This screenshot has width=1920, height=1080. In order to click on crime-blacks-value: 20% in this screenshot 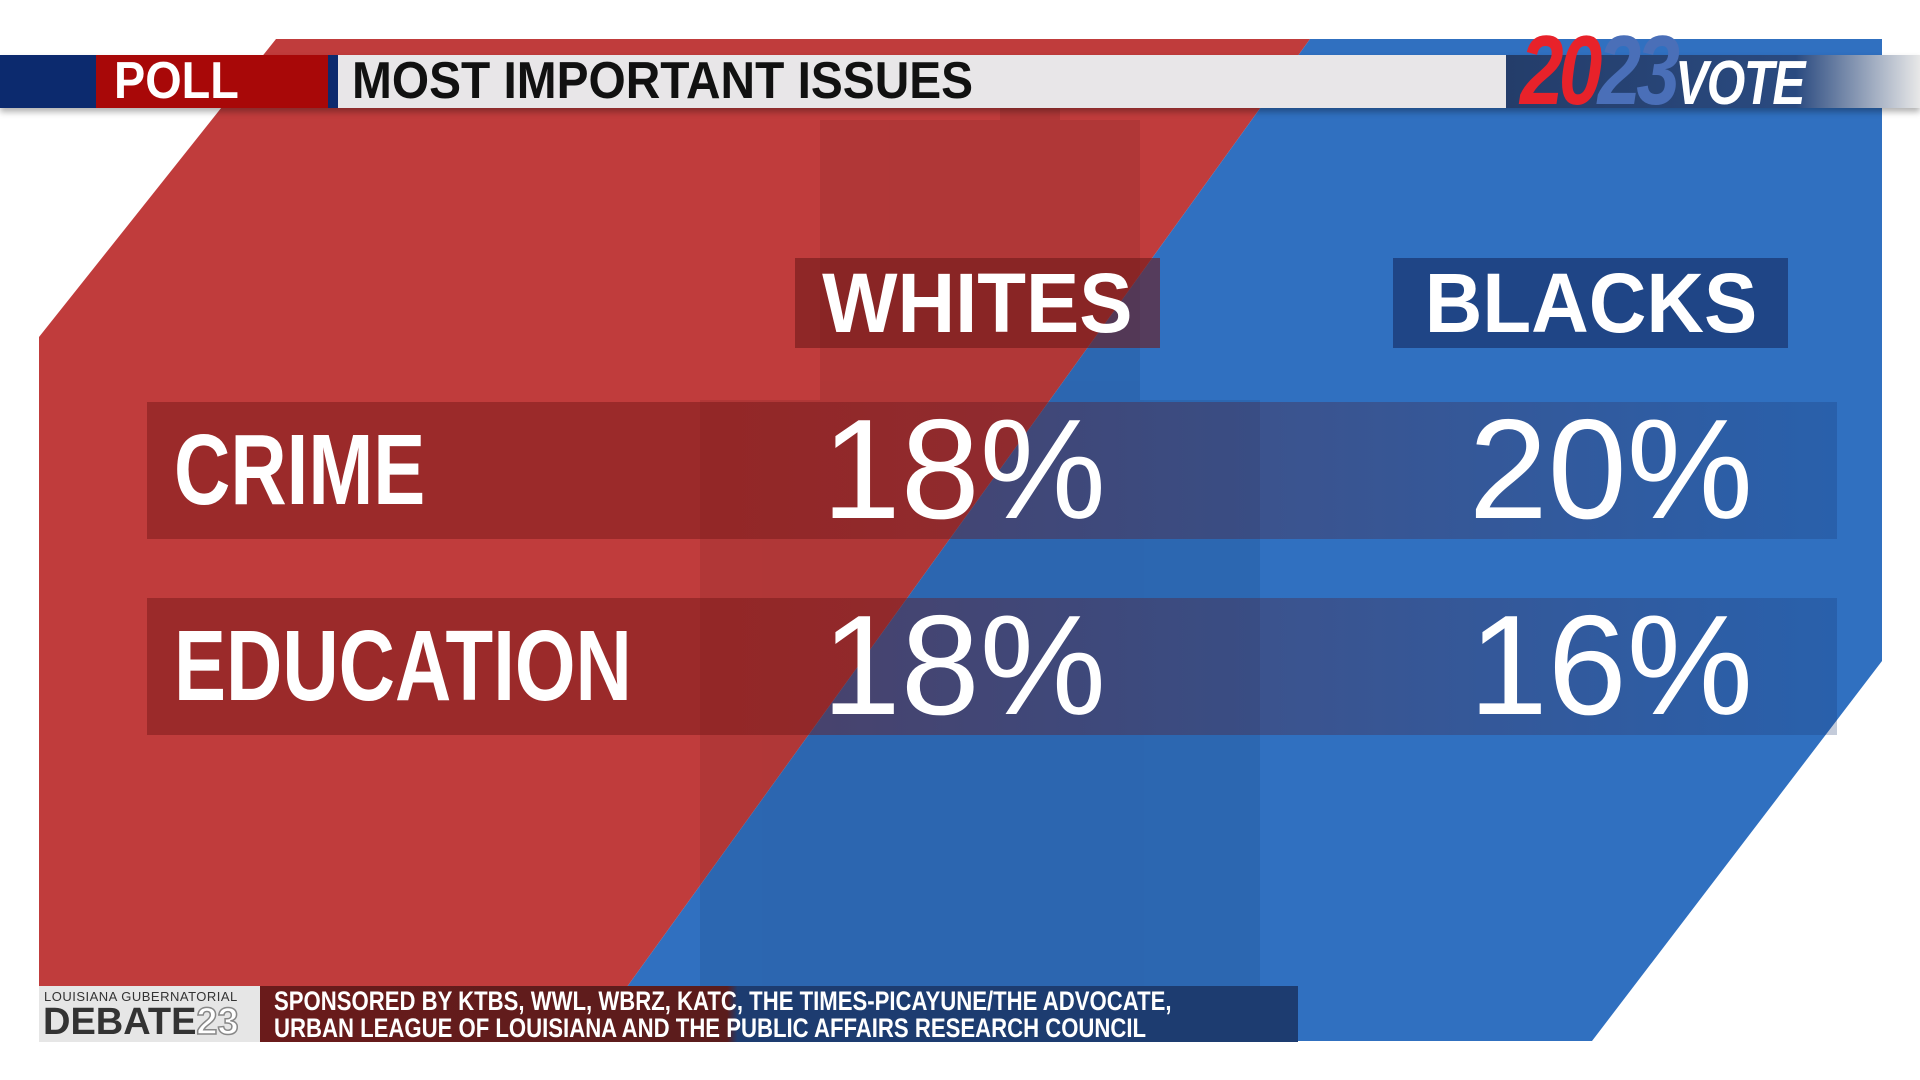, I will do `click(1610, 469)`.